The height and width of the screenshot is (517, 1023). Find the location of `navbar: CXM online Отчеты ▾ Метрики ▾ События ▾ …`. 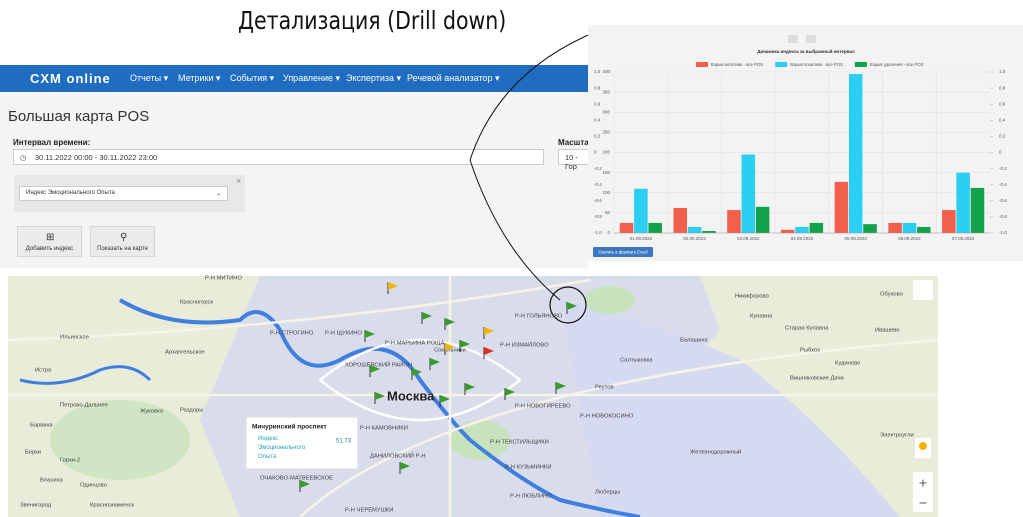

navbar: CXM online Отчеты ▾ Метрики ▾ События ▾ … is located at coordinates (294, 78).